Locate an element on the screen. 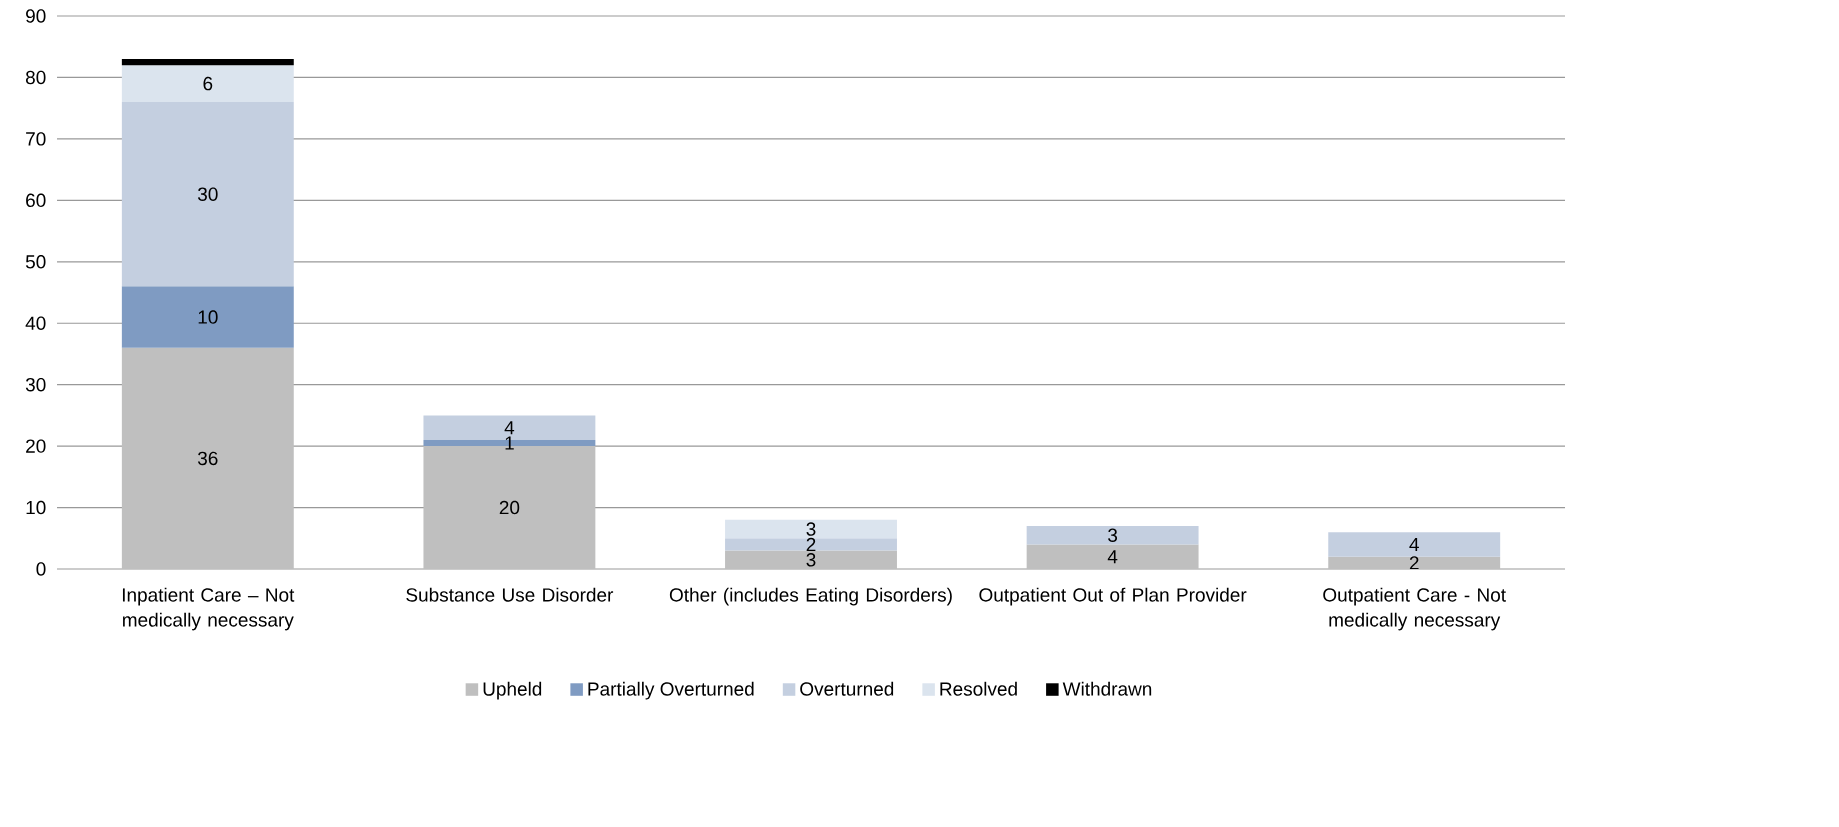  data-label: 10 is located at coordinates (208, 317).